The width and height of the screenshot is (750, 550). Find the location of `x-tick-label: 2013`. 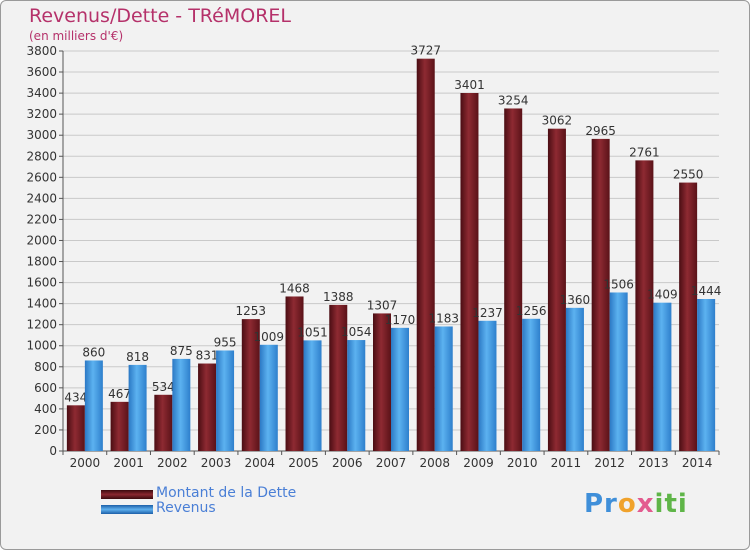

x-tick-label: 2013 is located at coordinates (653, 463).